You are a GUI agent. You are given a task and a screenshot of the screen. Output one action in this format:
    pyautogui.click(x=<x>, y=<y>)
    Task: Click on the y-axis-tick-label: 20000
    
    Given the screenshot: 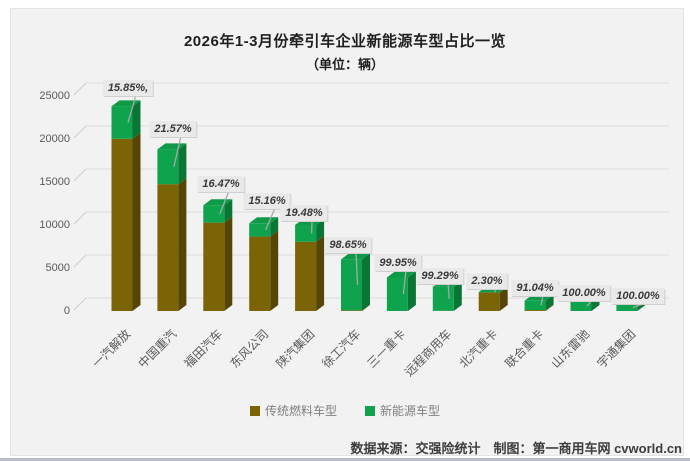 What is the action you would take?
    pyautogui.click(x=54, y=139)
    